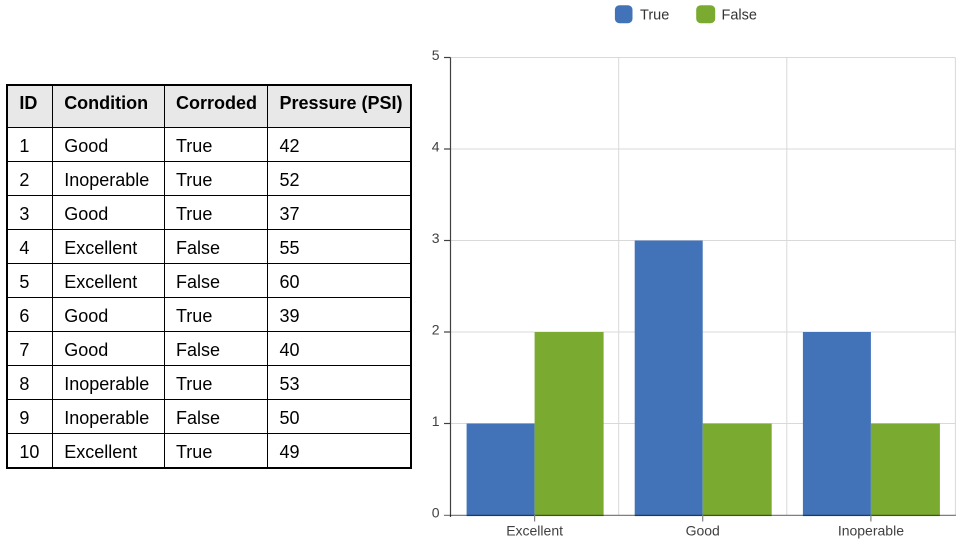  I want to click on svg-text: True, so click(654, 16).